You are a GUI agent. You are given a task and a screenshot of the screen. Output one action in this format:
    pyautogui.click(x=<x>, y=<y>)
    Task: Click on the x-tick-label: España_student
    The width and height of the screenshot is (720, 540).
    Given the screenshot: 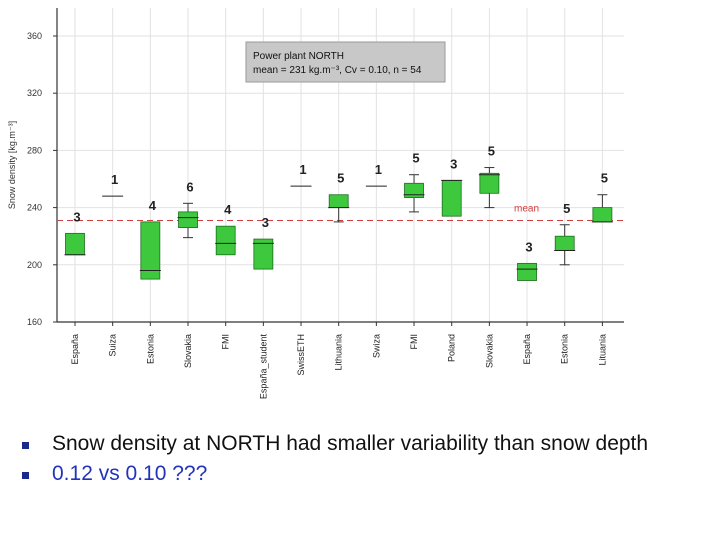 What is the action you would take?
    pyautogui.click(x=263, y=367)
    